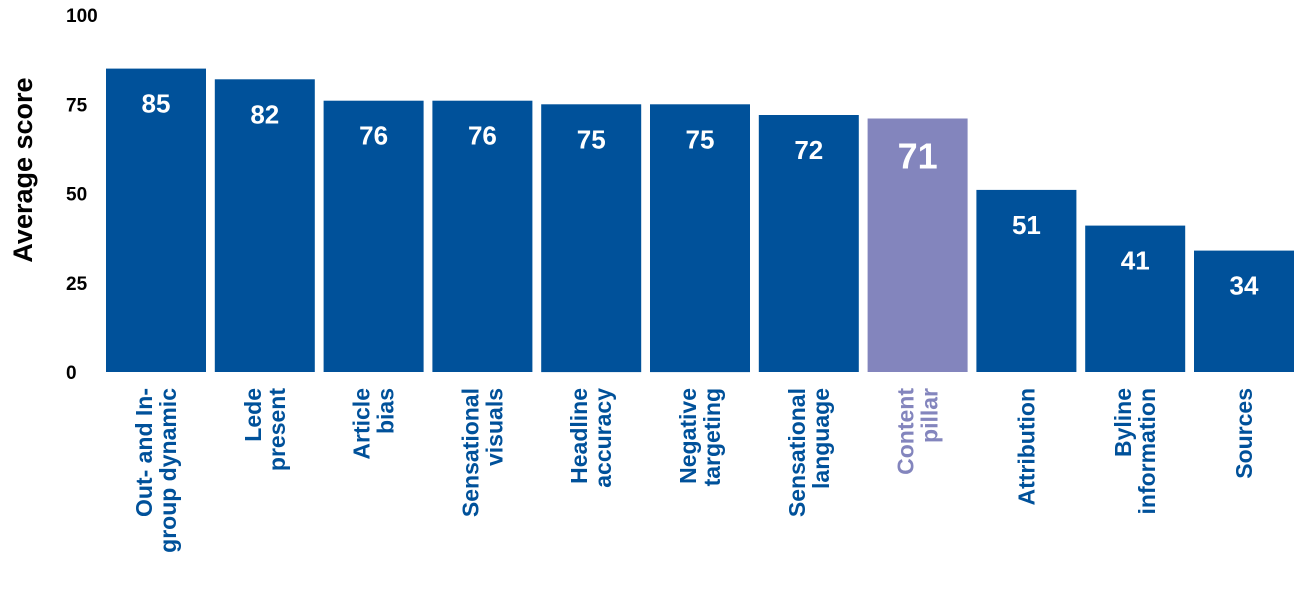 Image resolution: width=1298 pixels, height=591 pixels. I want to click on category-label-line: accuracy, so click(603, 438).